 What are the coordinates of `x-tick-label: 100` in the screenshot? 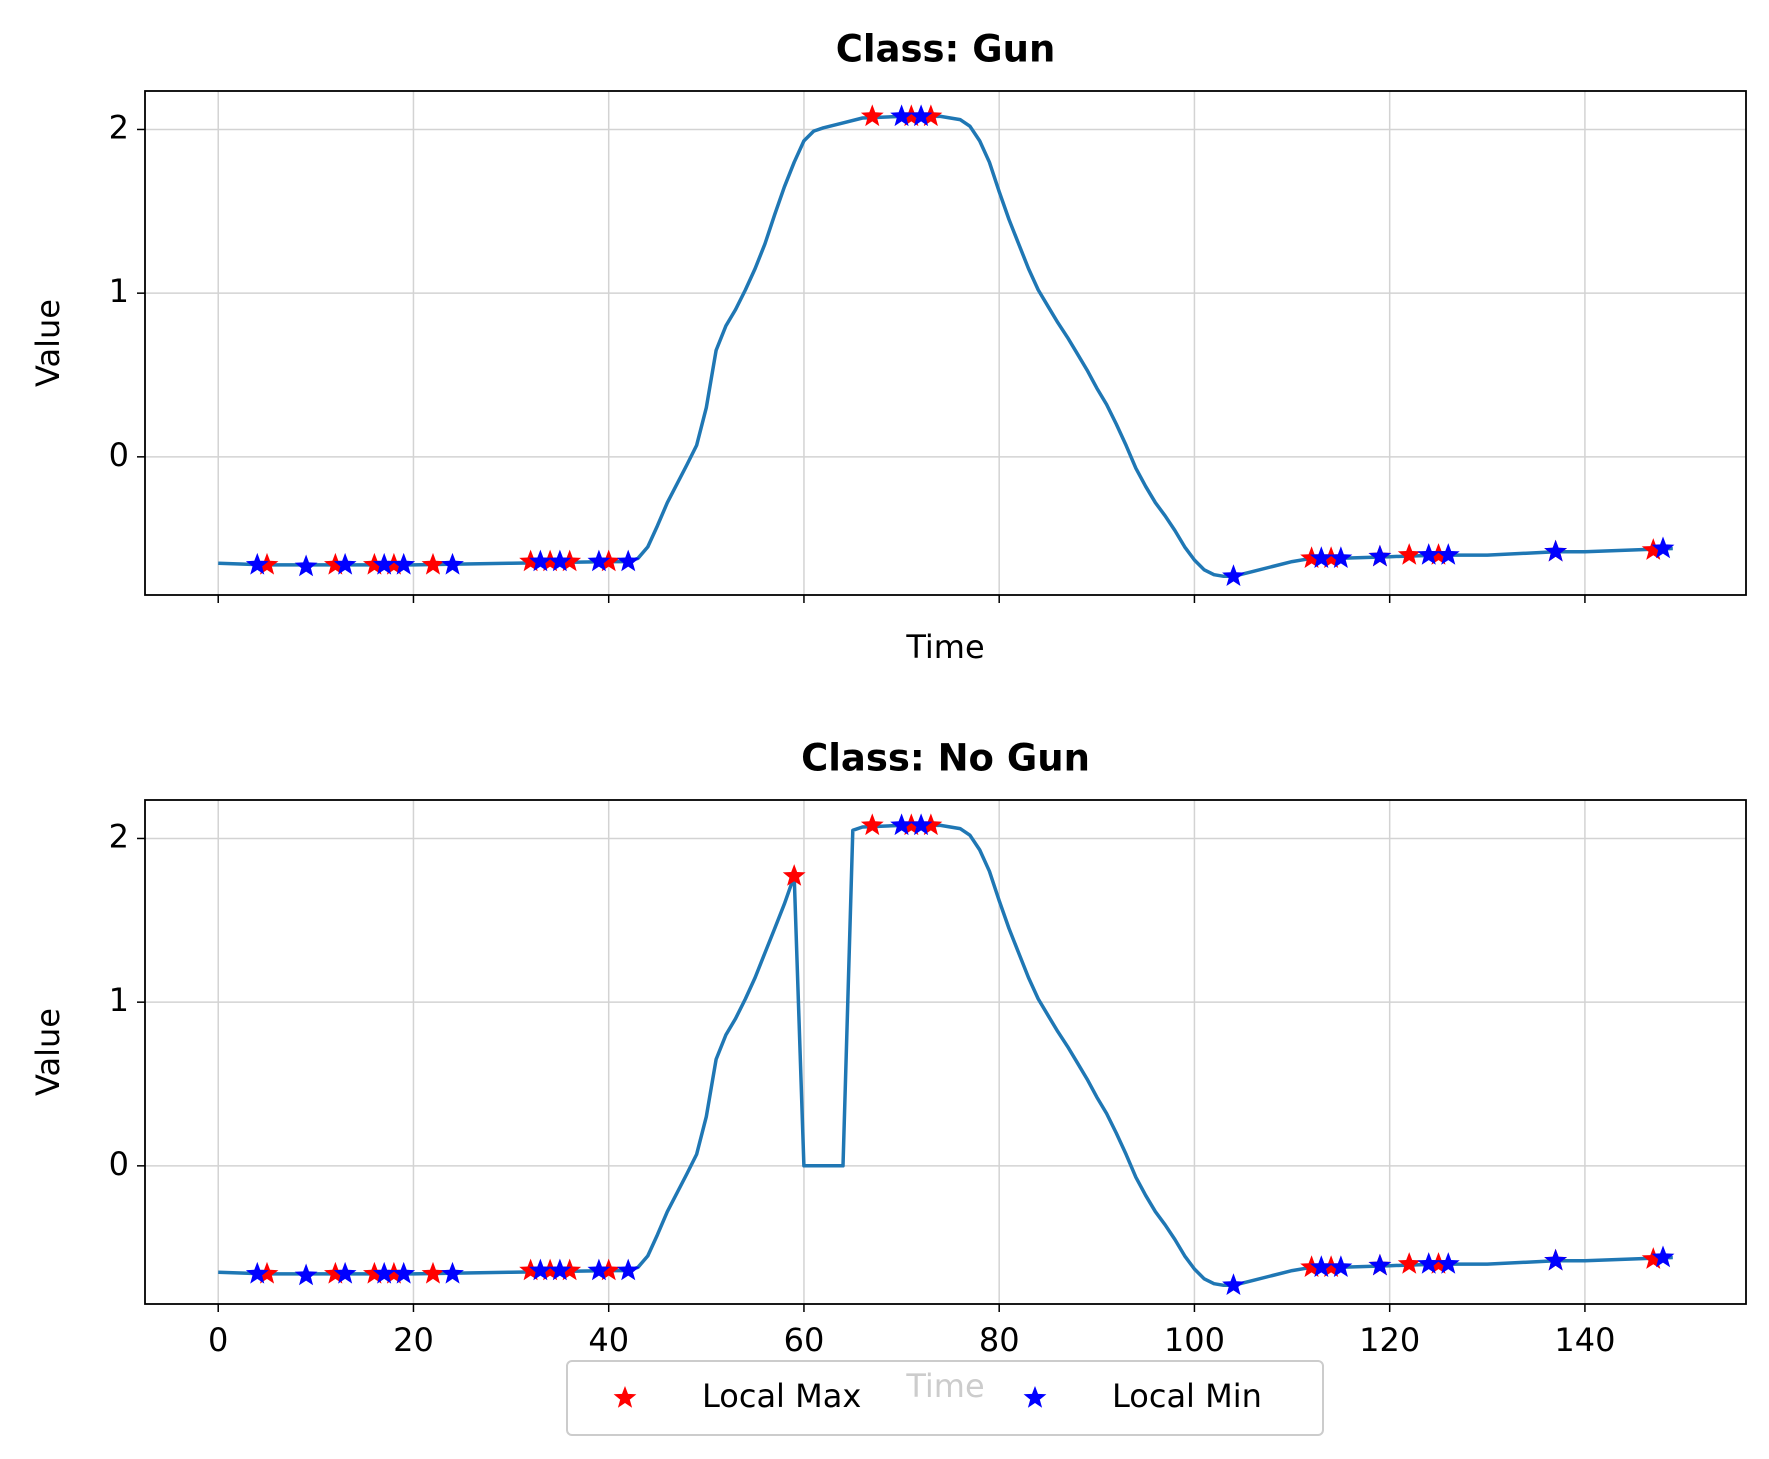 It's located at (1194, 1340).